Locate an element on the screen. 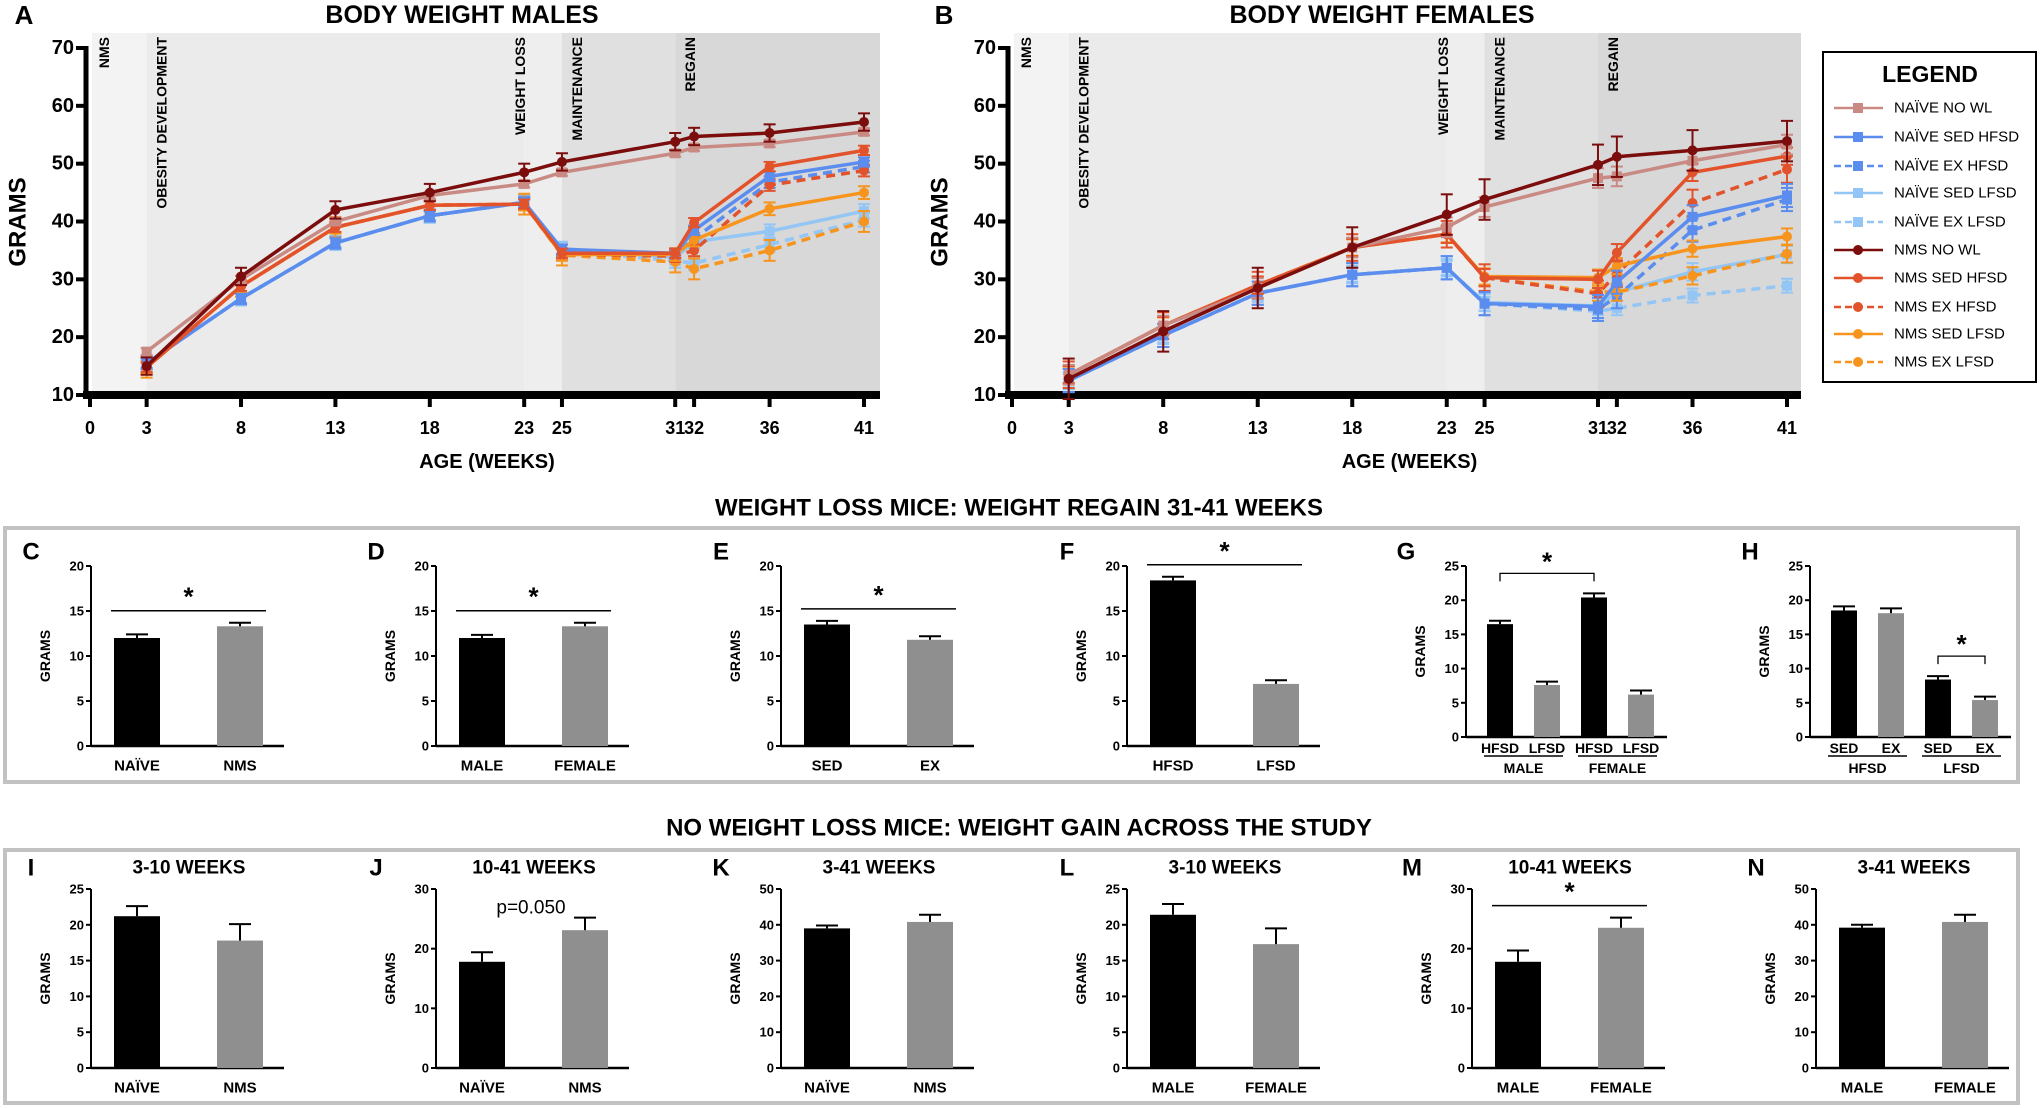  x-tick-label: 23 is located at coordinates (1447, 428).